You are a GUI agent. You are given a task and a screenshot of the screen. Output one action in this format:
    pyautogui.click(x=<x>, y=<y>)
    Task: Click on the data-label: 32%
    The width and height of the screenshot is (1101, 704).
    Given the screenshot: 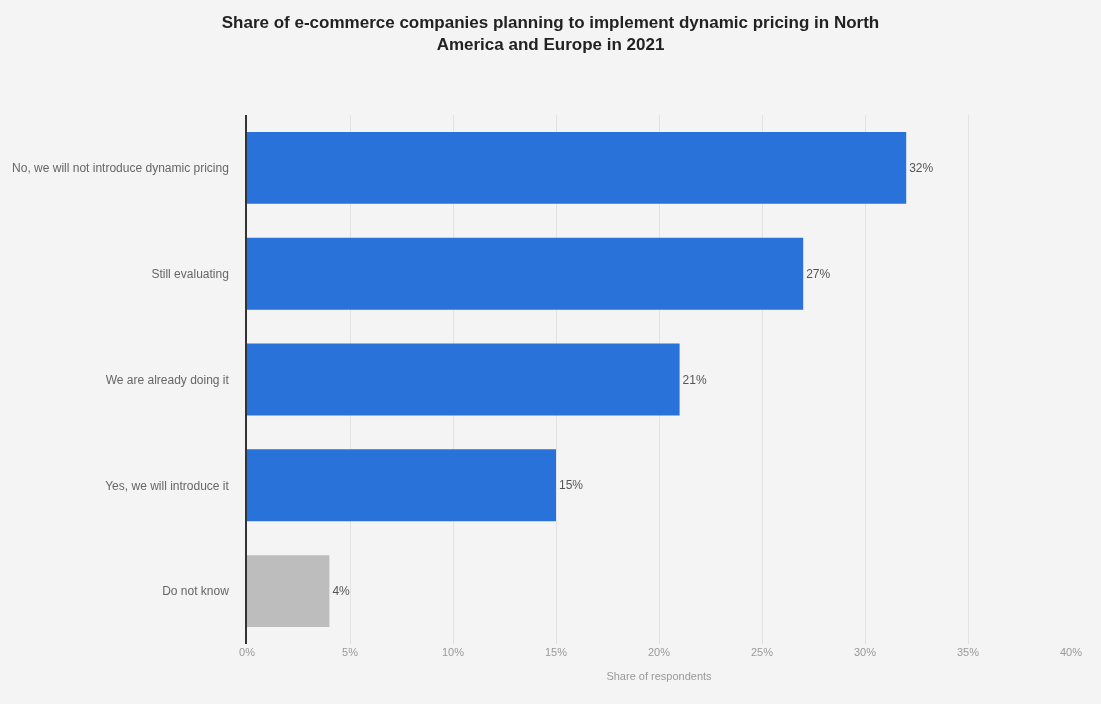 What is the action you would take?
    pyautogui.click(x=921, y=167)
    